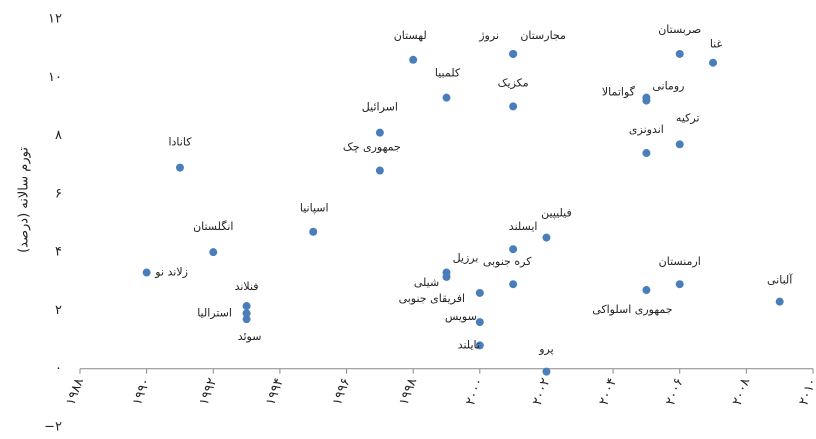  What do you see at coordinates (646, 129) in the screenshot?
I see `point-label: اندونزی` at bounding box center [646, 129].